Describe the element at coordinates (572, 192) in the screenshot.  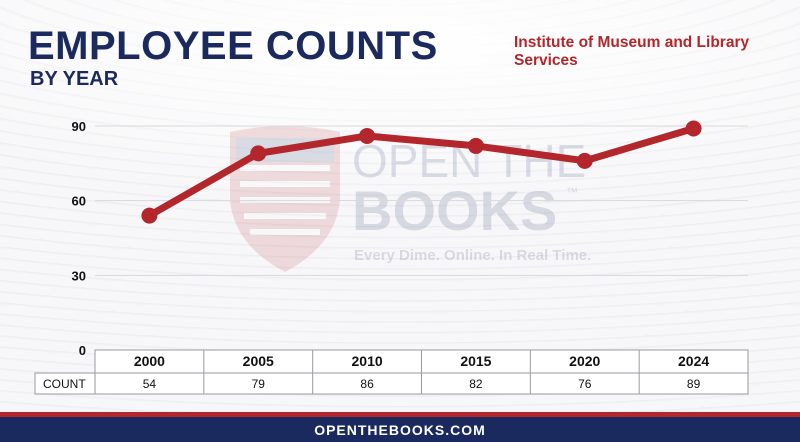
I see `watermark-trademark: ™` at that location.